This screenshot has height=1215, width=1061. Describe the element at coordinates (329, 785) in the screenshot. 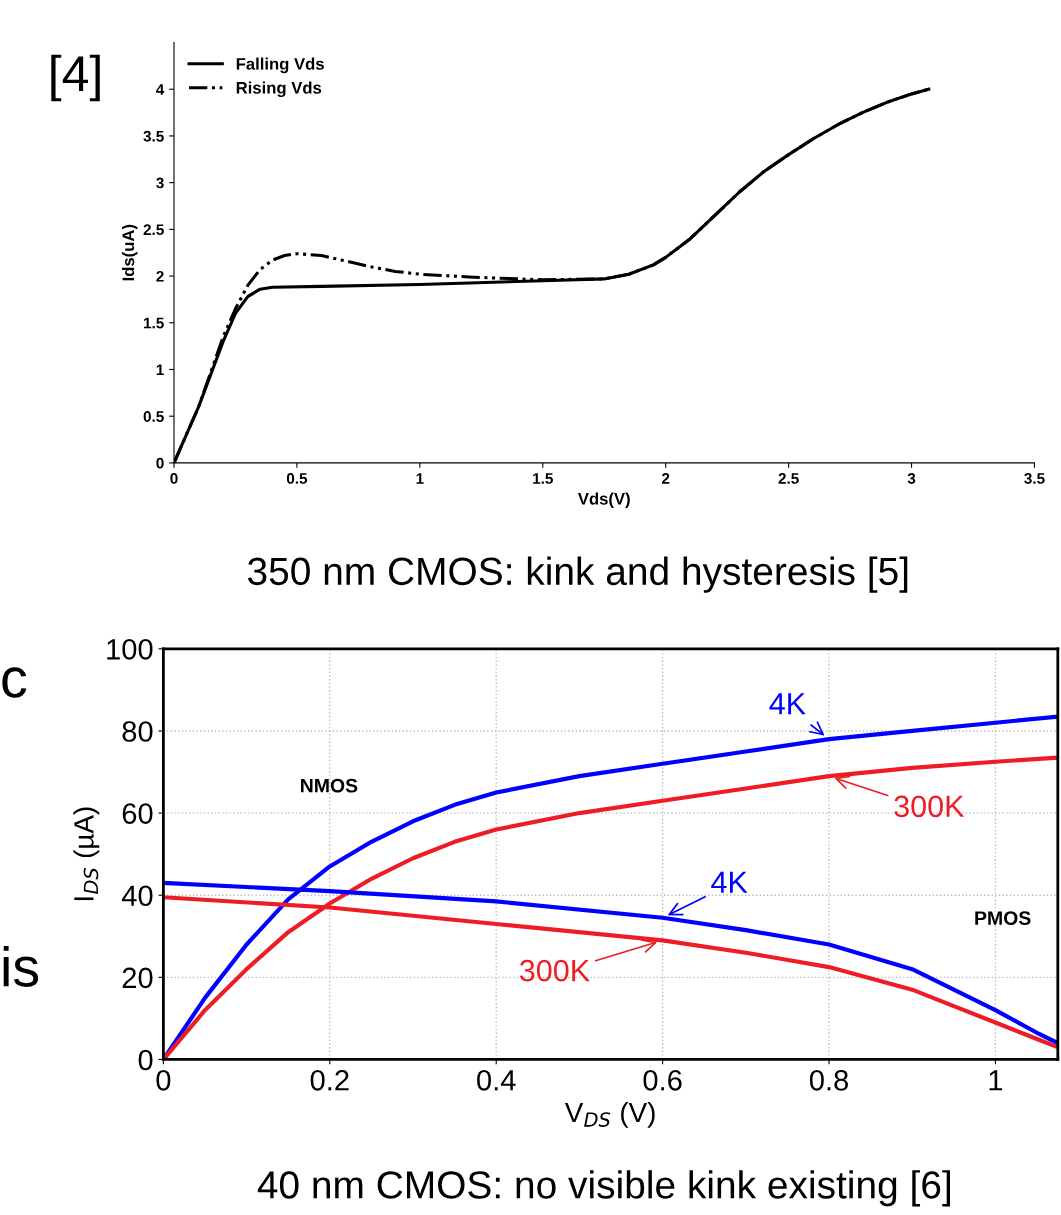

I see `annotation: NMOS` at that location.